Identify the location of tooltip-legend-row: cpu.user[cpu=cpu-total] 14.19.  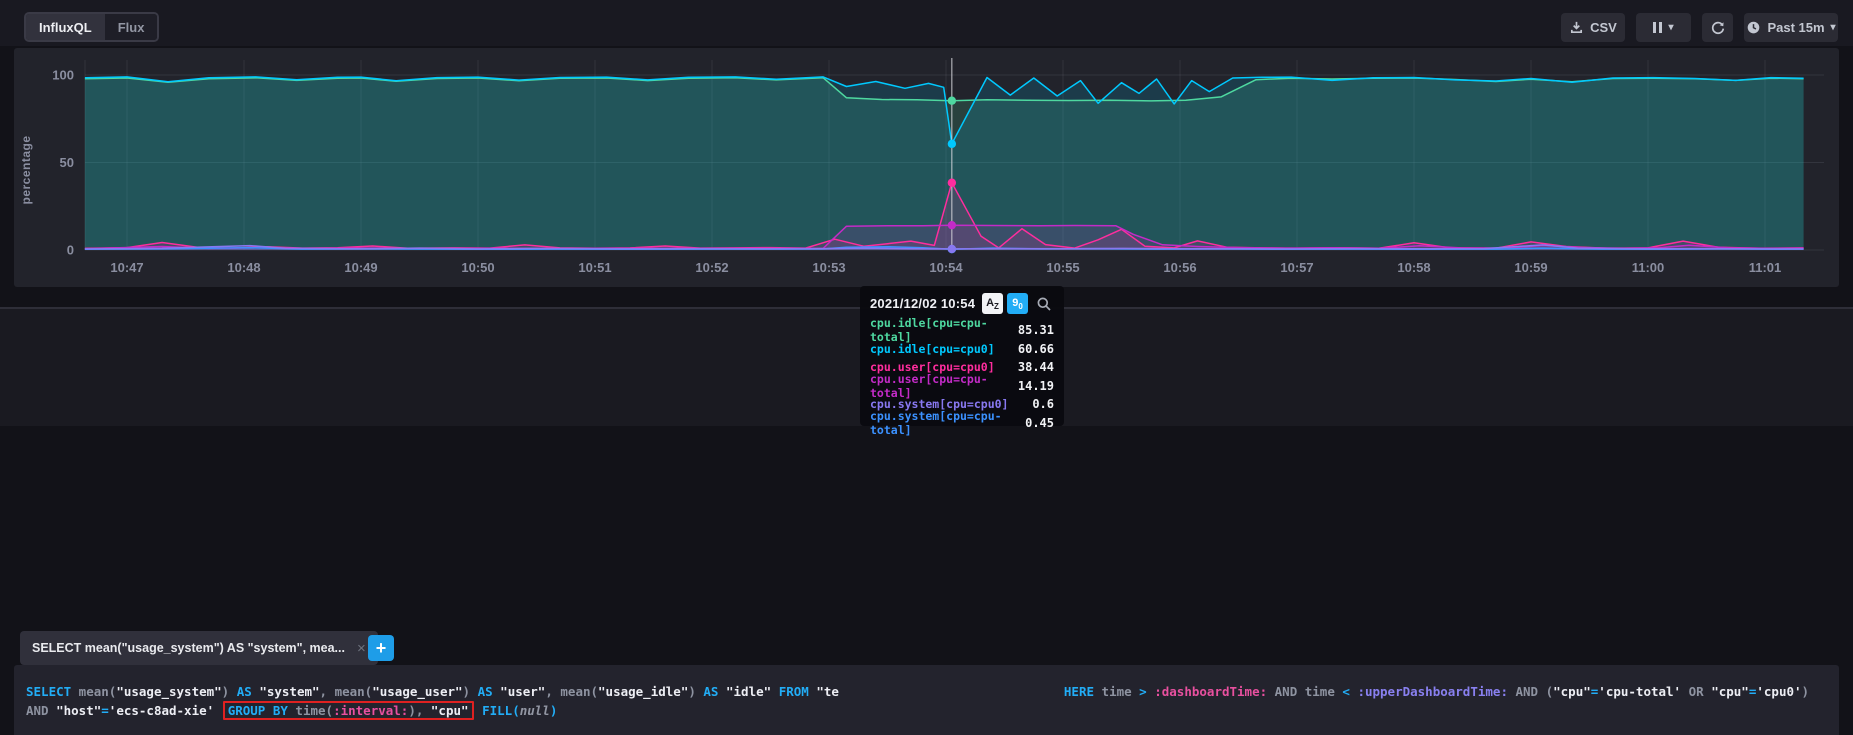
(962, 386).